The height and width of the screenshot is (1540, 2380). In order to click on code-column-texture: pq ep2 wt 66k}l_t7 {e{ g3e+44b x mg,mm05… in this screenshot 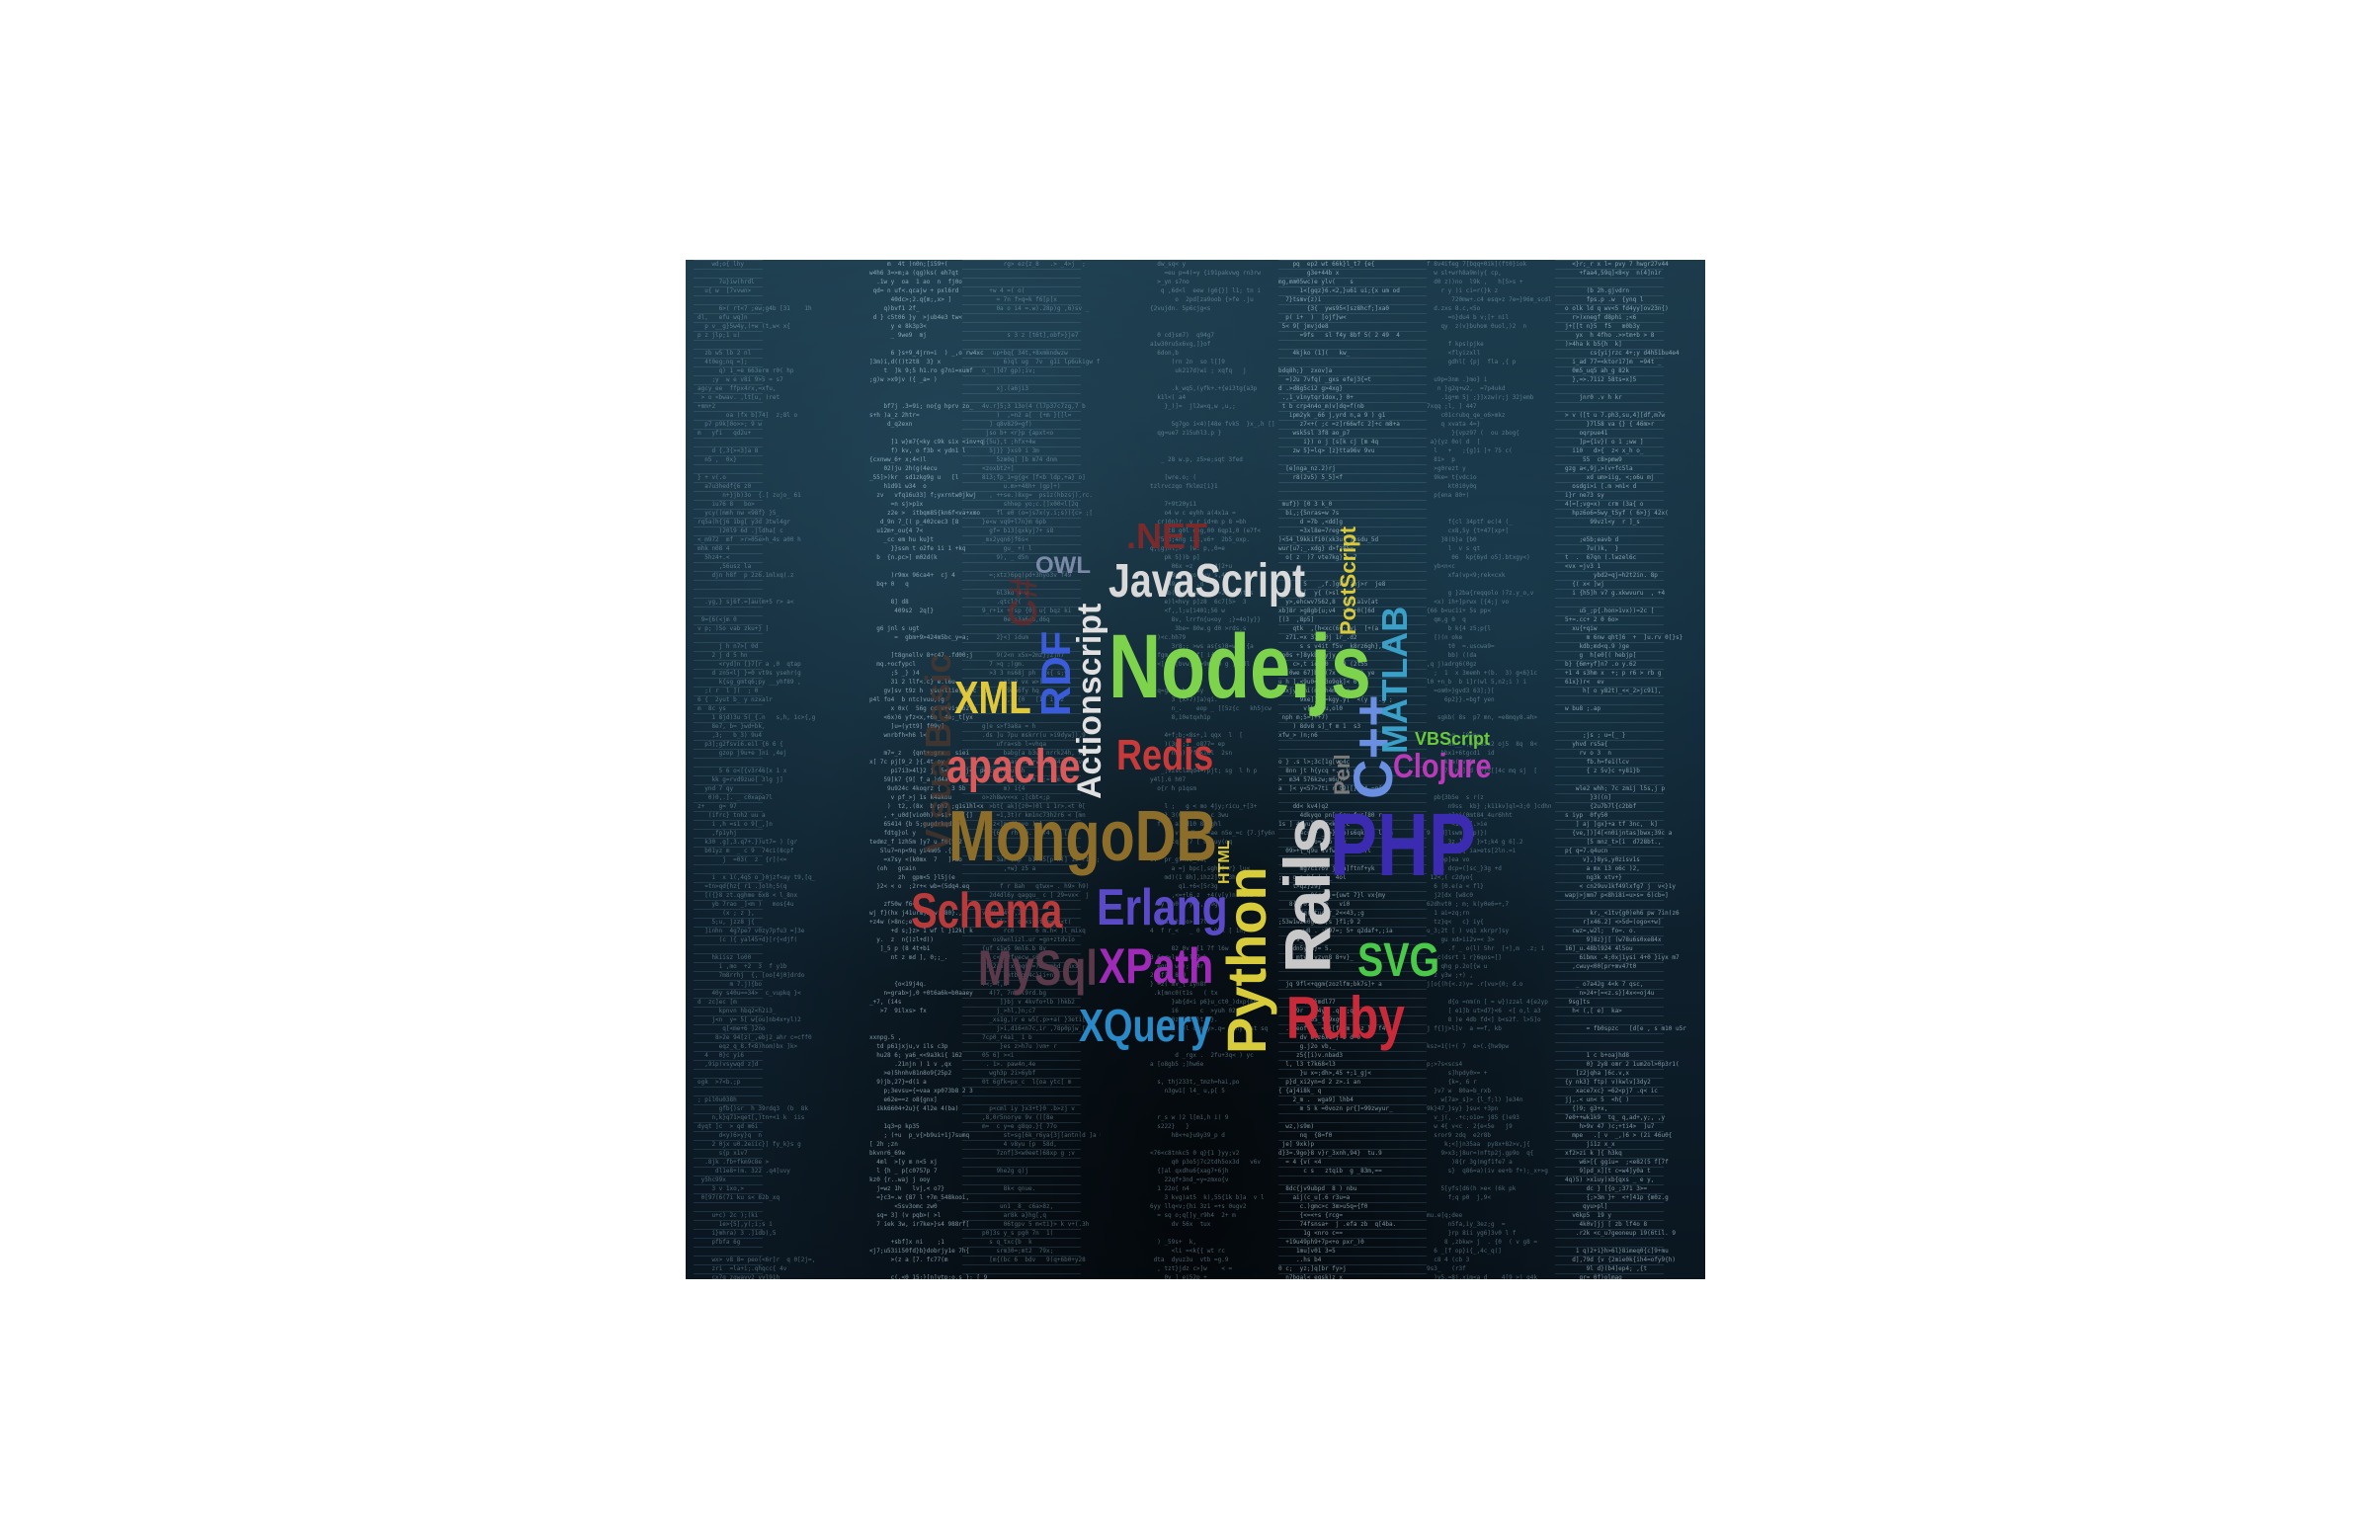, I will do `click(1339, 770)`.